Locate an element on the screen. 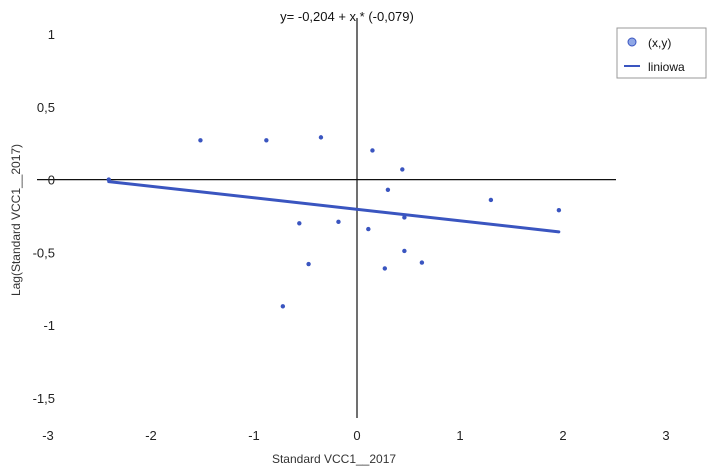 This screenshot has width=710, height=474. y-tick-label: 1 is located at coordinates (51, 34).